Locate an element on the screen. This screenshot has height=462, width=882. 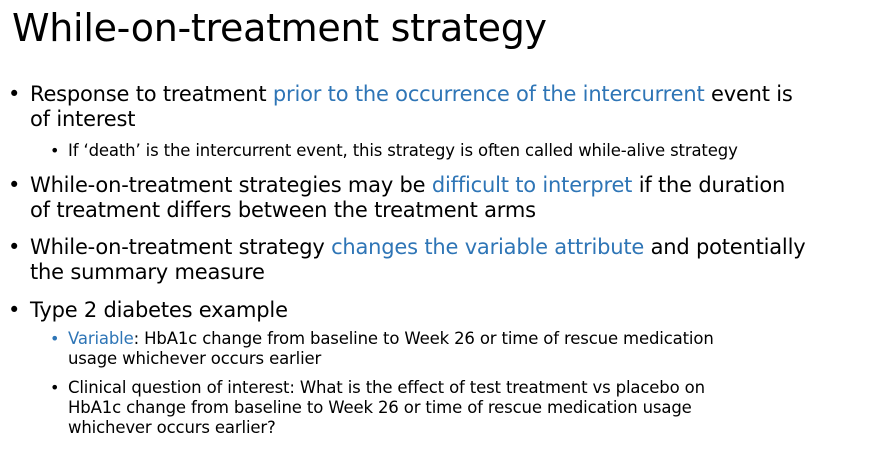
subbullet-text-highlight: Variable is located at coordinates (101, 338).